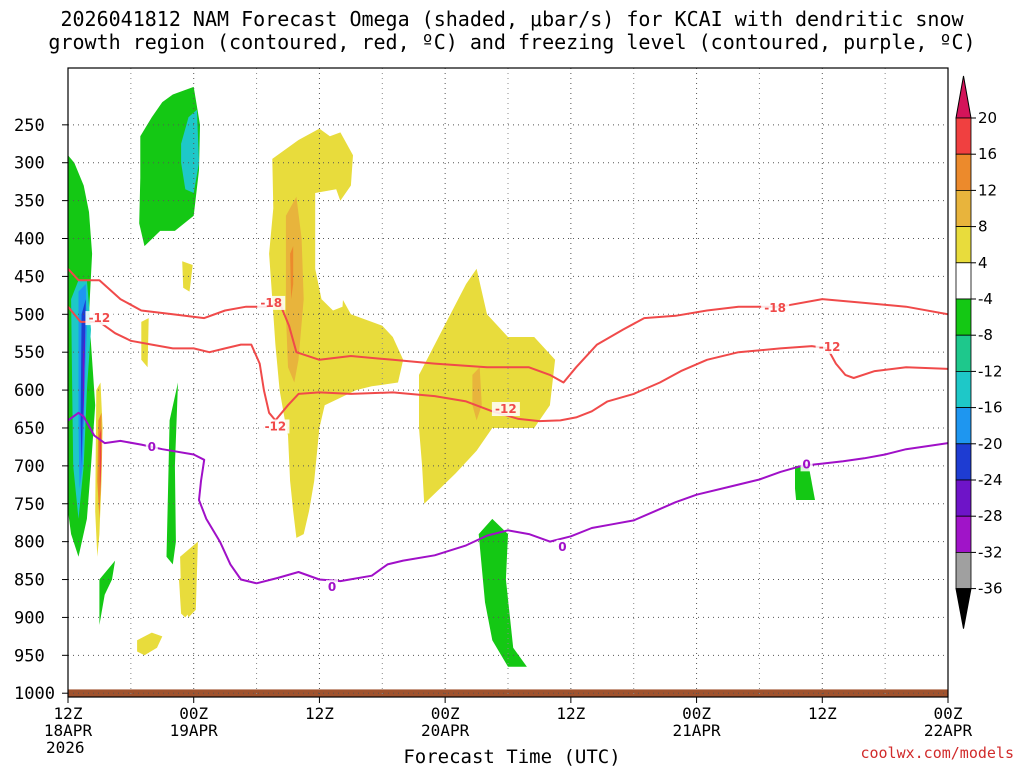  What do you see at coordinates (29, 202) in the screenshot?
I see `ytick-label-350: 350` at bounding box center [29, 202].